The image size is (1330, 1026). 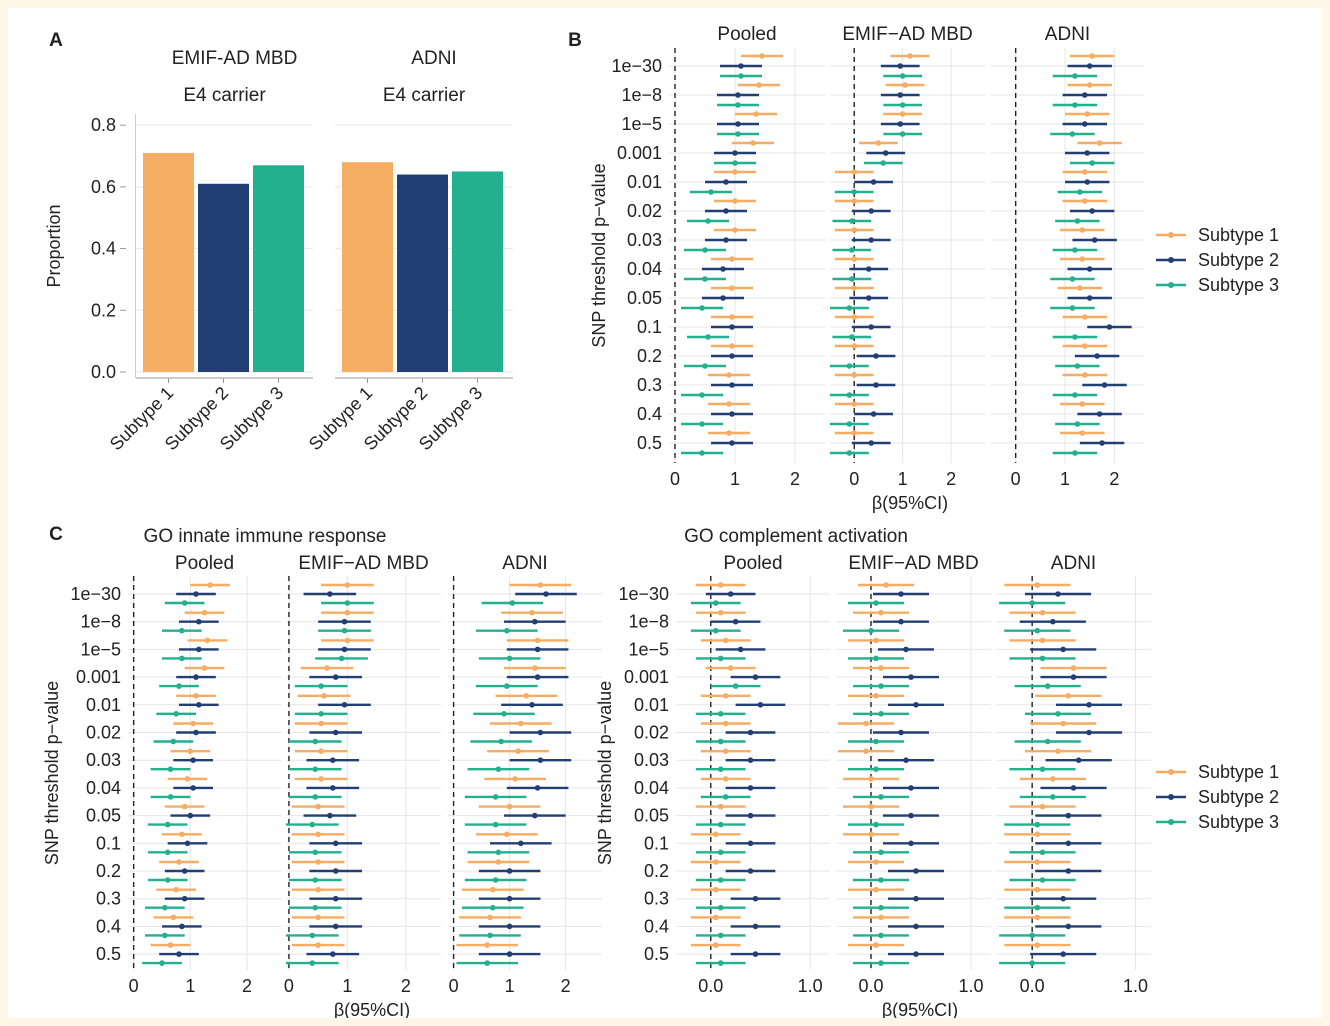 What do you see at coordinates (372, 1009) in the screenshot?
I see `axis-title-x: β(95%CI)` at bounding box center [372, 1009].